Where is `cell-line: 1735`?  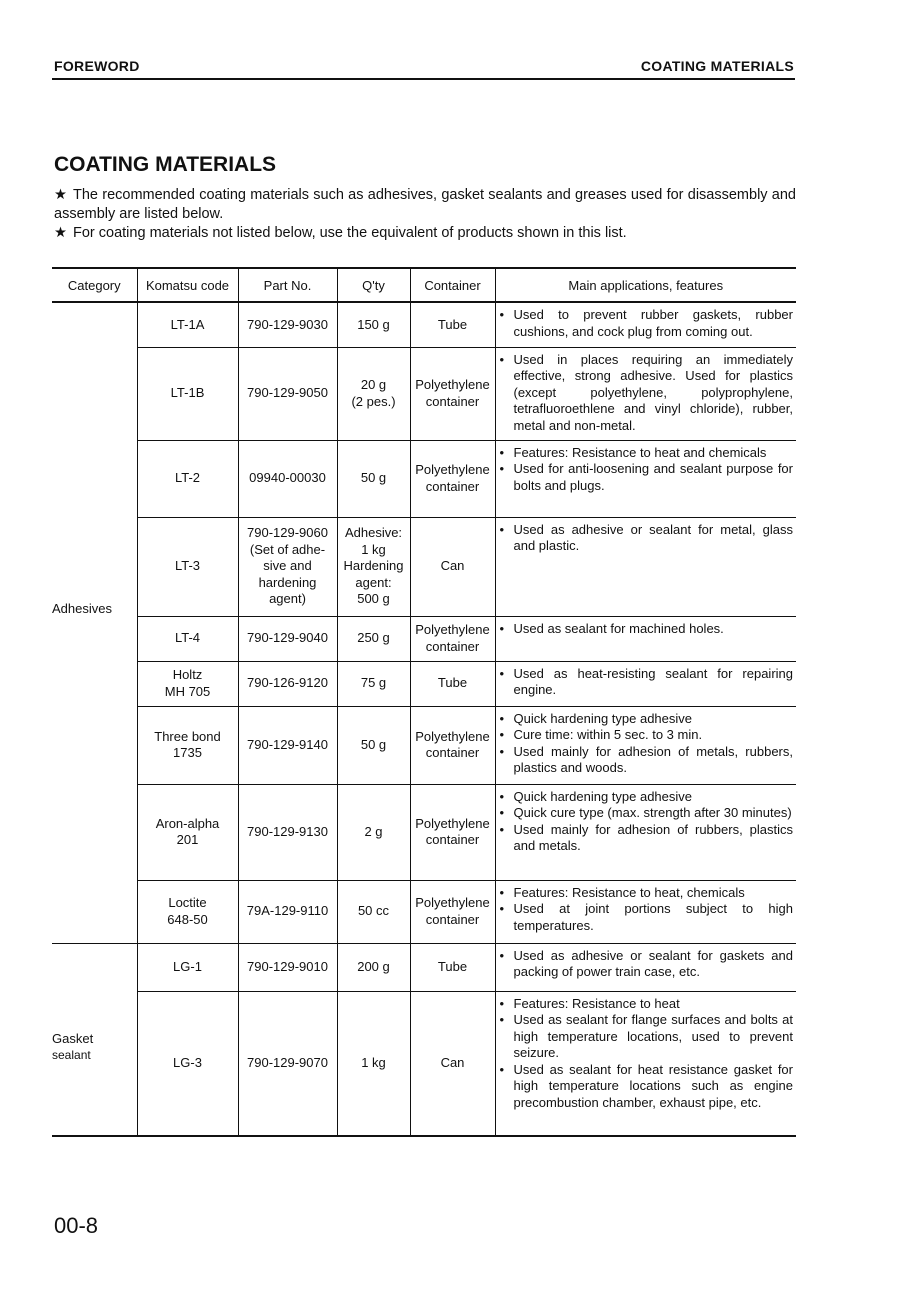
cell-line: 1735 is located at coordinates (187, 752).